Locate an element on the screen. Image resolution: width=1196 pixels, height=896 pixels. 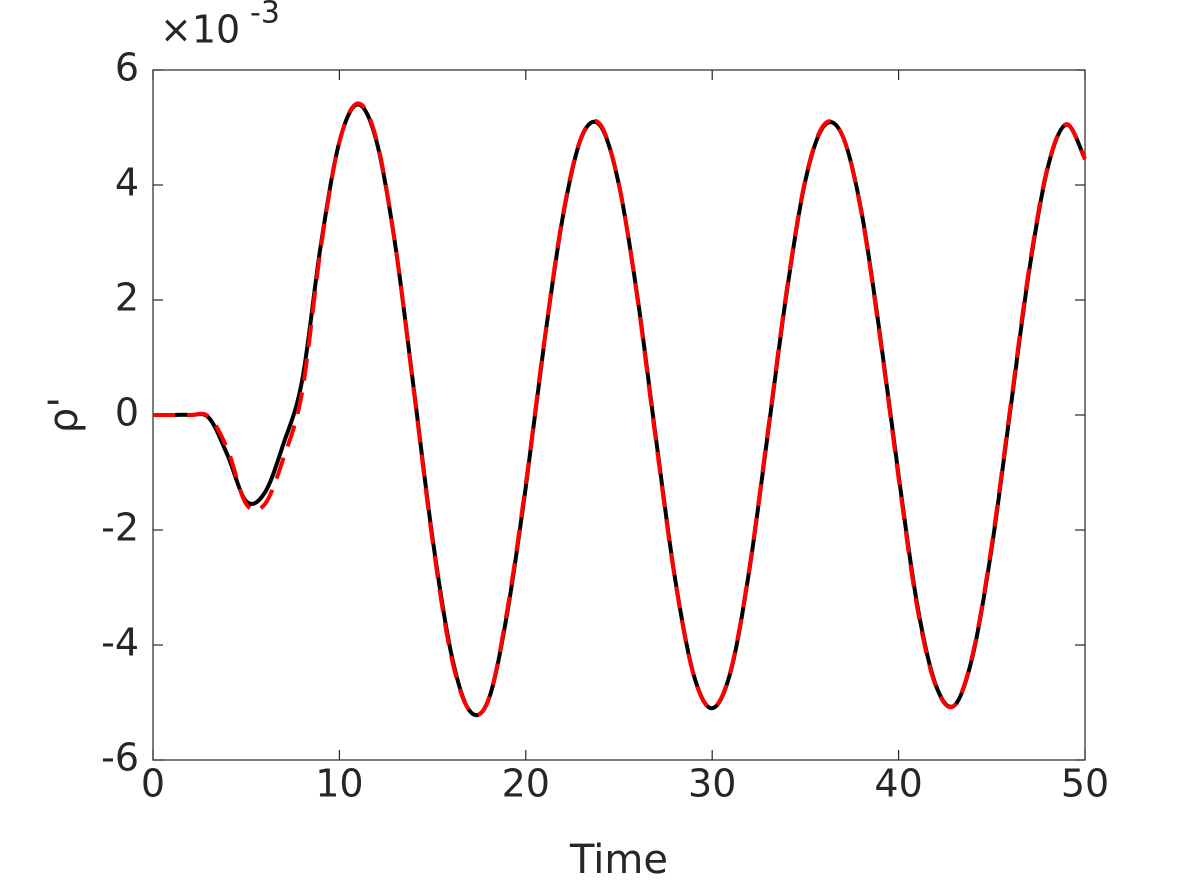
x-tick-label: 0 is located at coordinates (153, 784).